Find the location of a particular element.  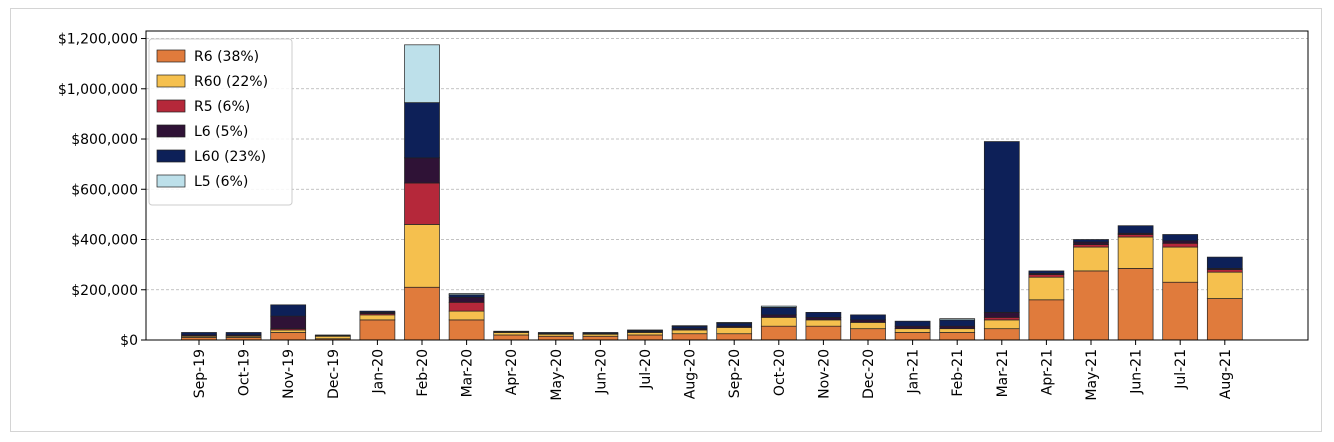

x-tick-label: Feb-20 is located at coordinates (423, 373).